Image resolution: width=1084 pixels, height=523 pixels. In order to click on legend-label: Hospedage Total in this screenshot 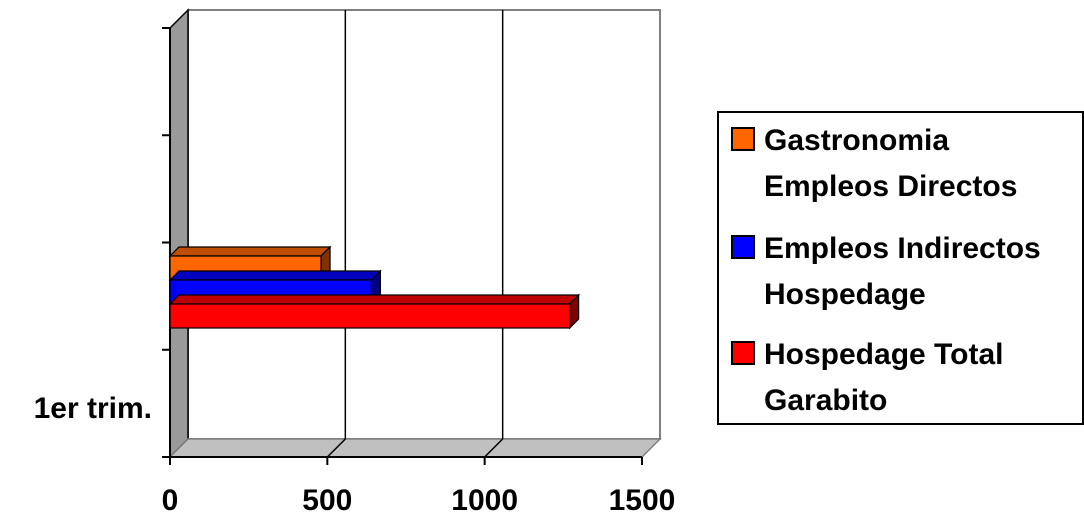, I will do `click(883, 354)`.